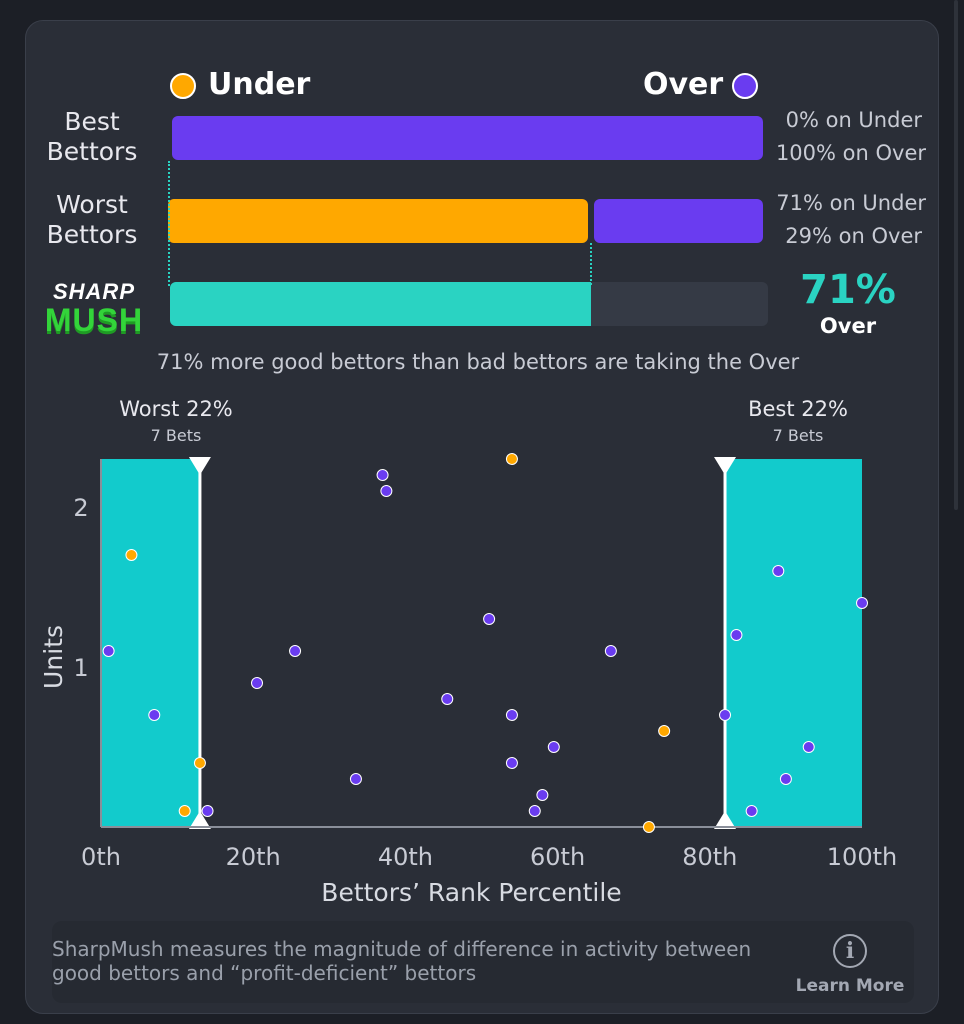 This screenshot has width=964, height=1024. What do you see at coordinates (853, 120) in the screenshot?
I see `best-under-text: 0% on Under` at bounding box center [853, 120].